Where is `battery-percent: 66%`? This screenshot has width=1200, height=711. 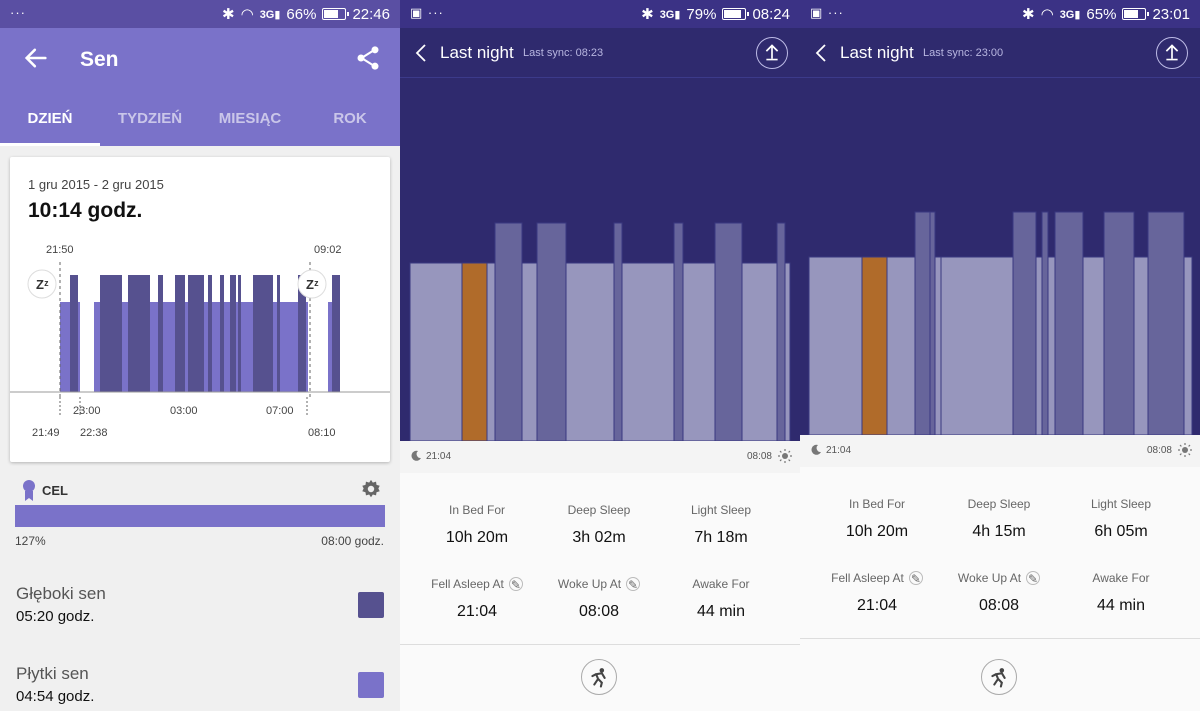
battery-percent: 66% is located at coordinates (301, 14).